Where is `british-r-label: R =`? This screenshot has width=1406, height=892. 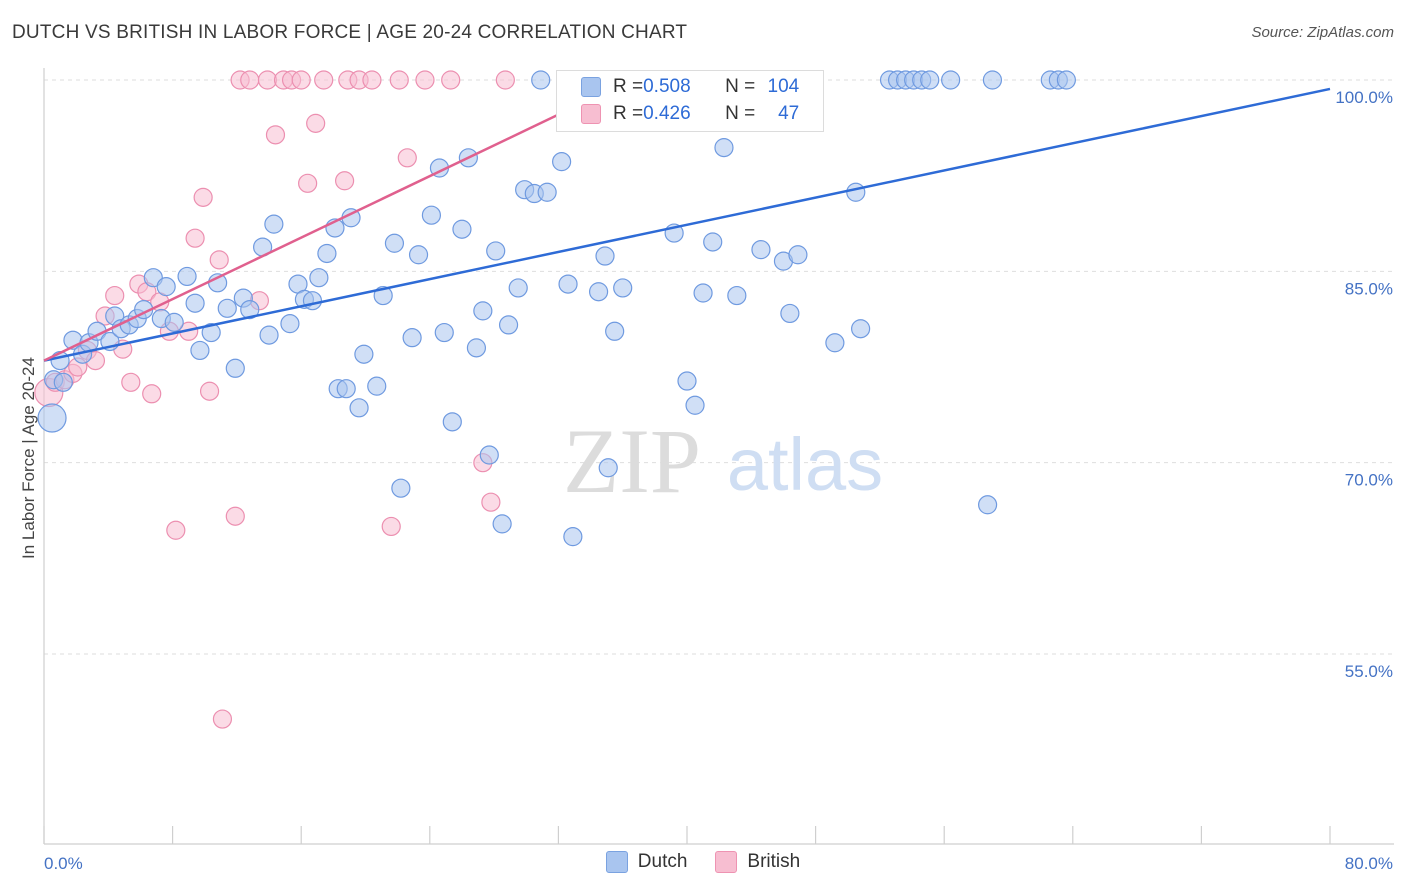 british-r-label: R = is located at coordinates (628, 113).